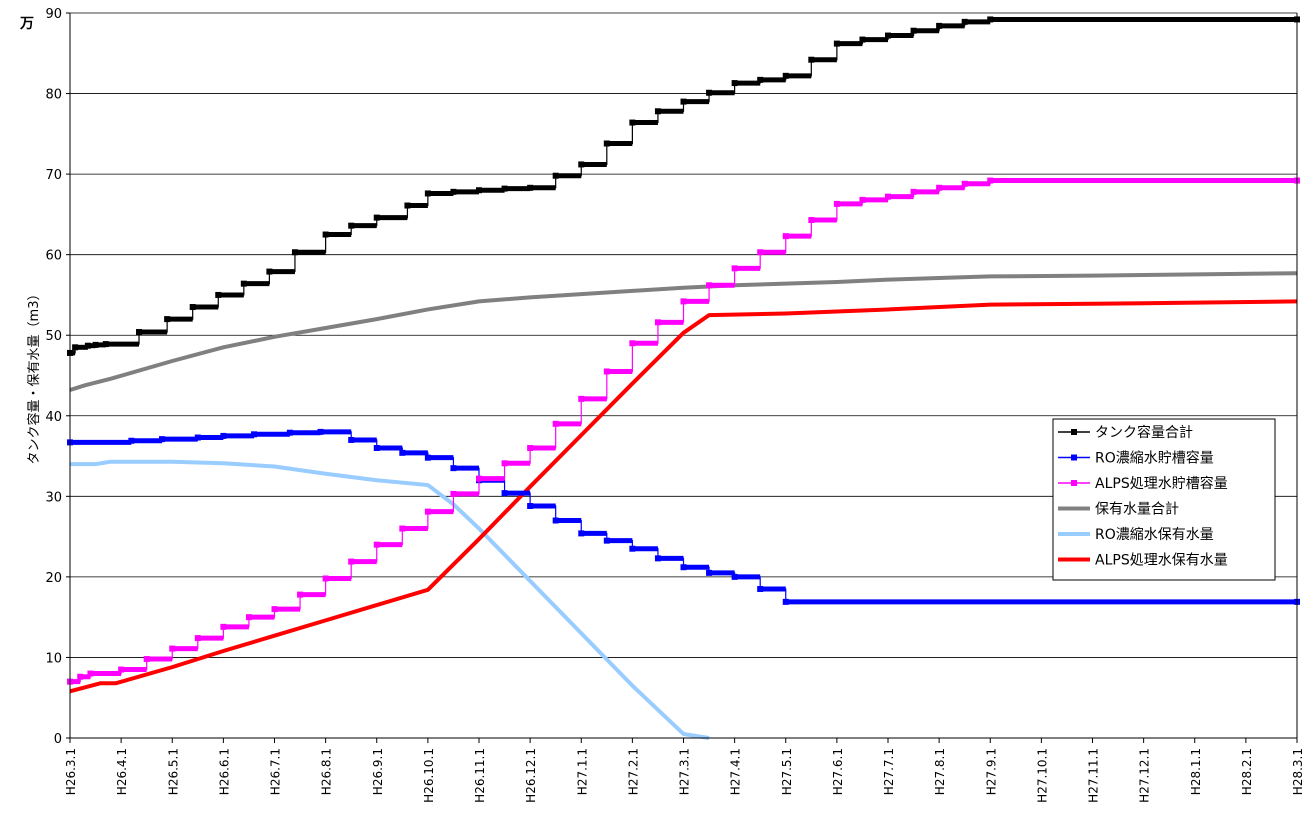 This screenshot has width=1308, height=819. Describe the element at coordinates (53, 578) in the screenshot. I see `y-tick-label: 20` at that location.